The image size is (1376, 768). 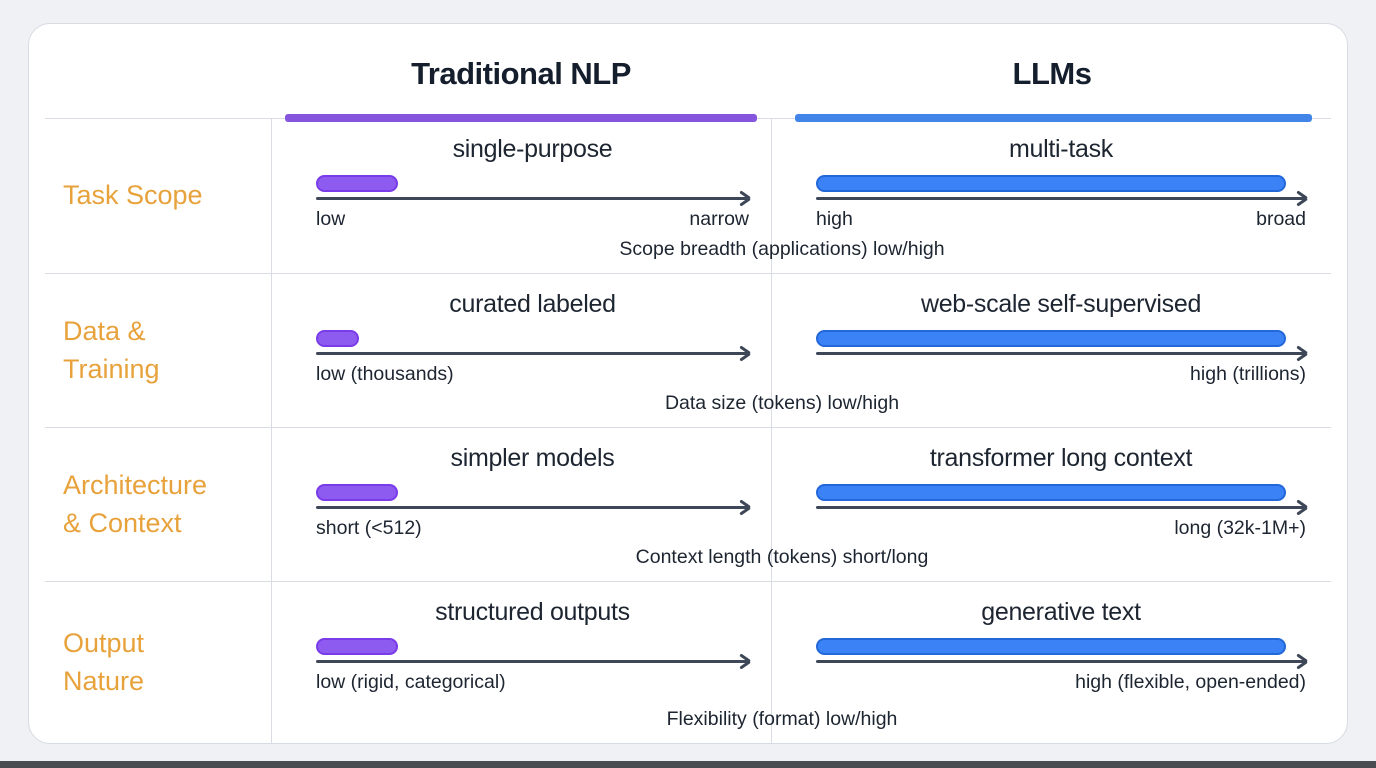 What do you see at coordinates (411, 682) in the screenshot?
I see `axis-label-left: low (rigid, categorical)` at bounding box center [411, 682].